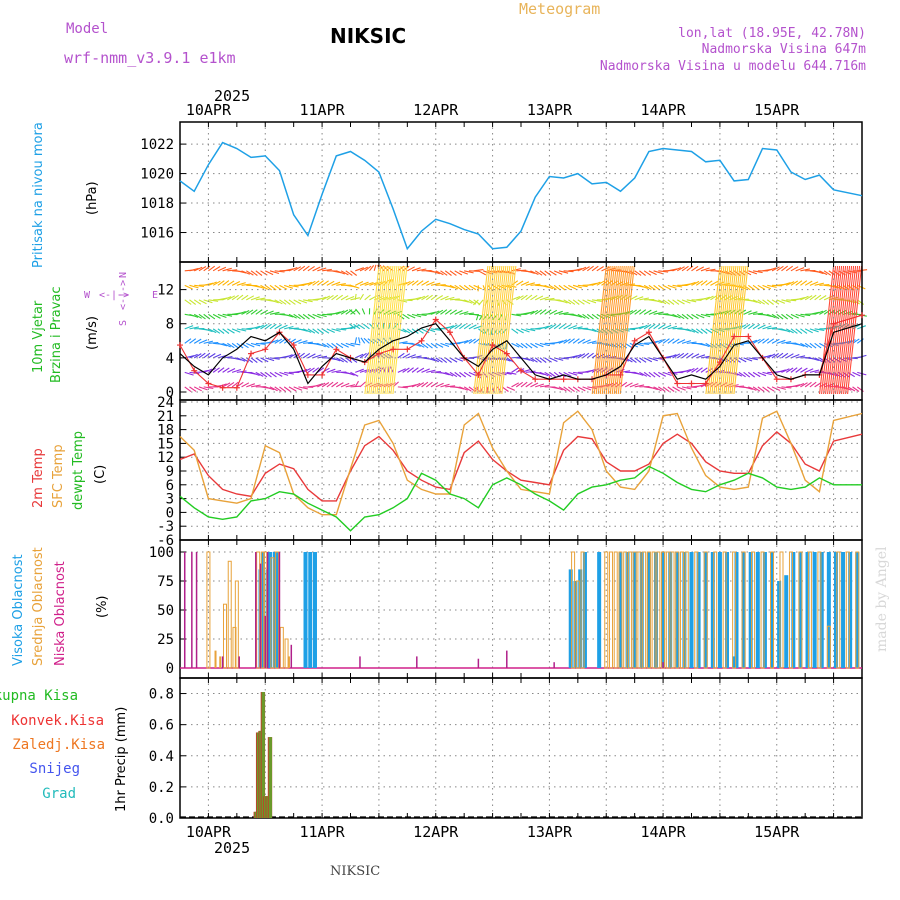  I want to click on cloud-ytick-label: 0, so click(170, 669).